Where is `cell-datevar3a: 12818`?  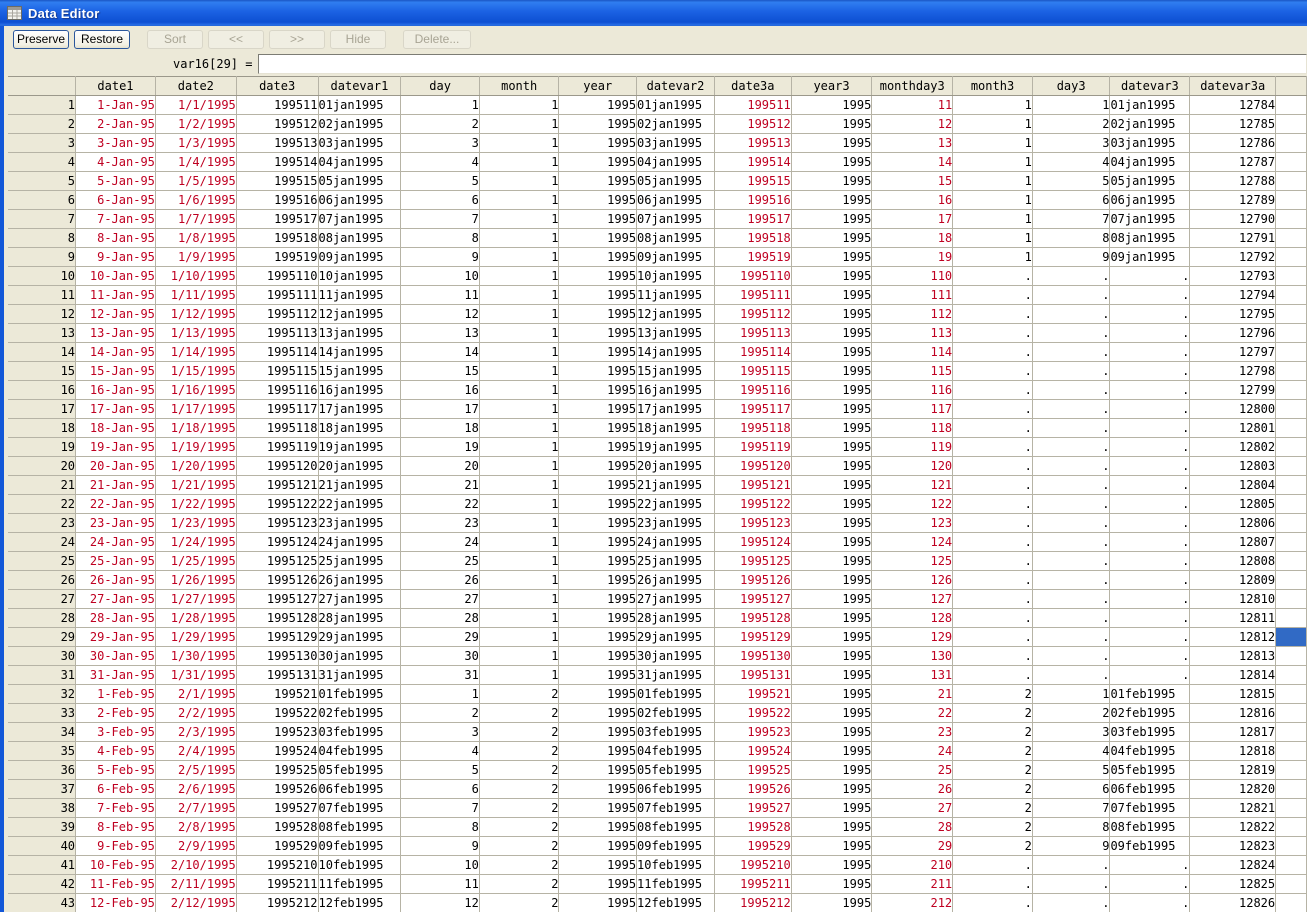
cell-datevar3a: 12818 is located at coordinates (1233, 751).